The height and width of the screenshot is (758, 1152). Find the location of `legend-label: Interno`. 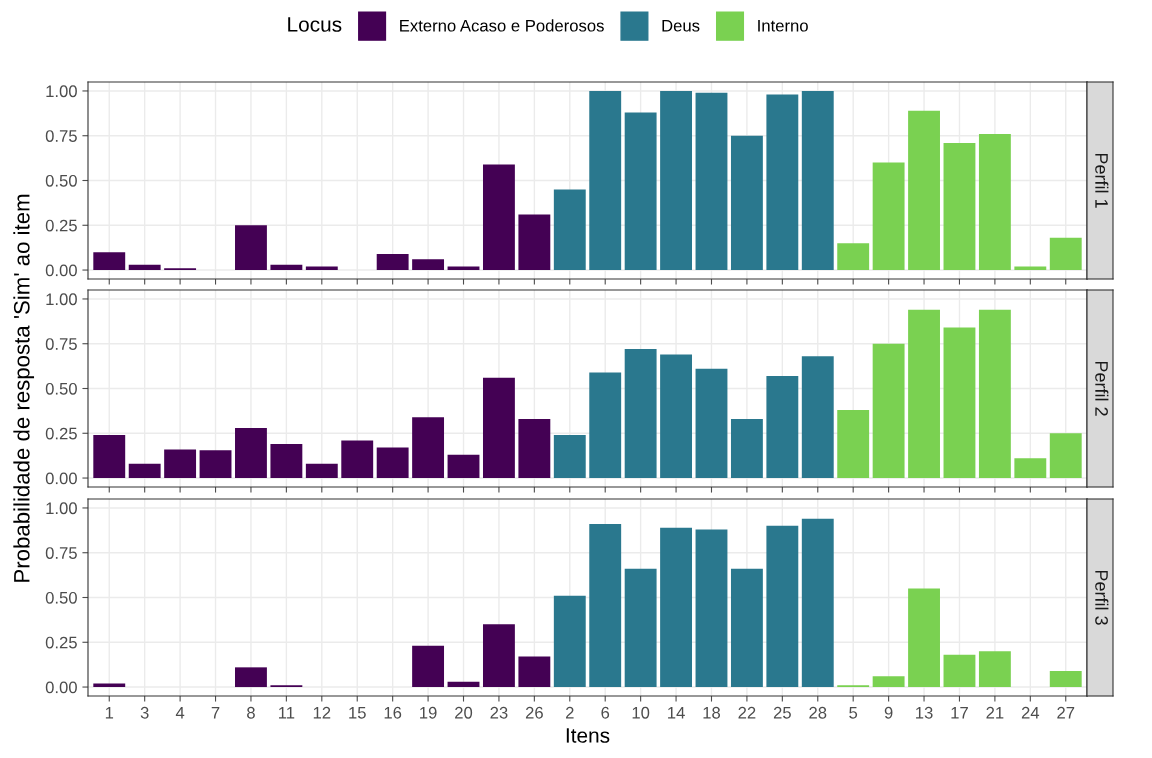

legend-label: Interno is located at coordinates (783, 25).